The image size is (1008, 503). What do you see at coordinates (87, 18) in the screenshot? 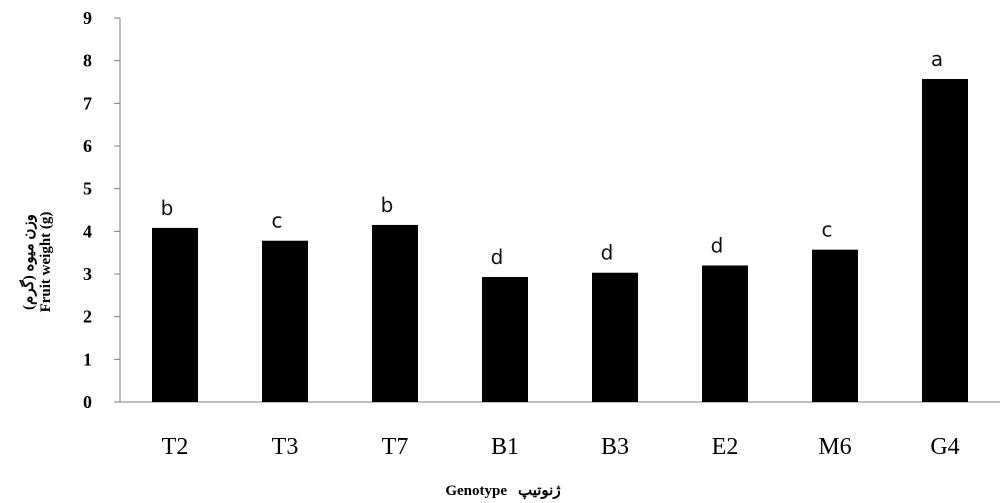
I see `y-tick-label: 9` at bounding box center [87, 18].